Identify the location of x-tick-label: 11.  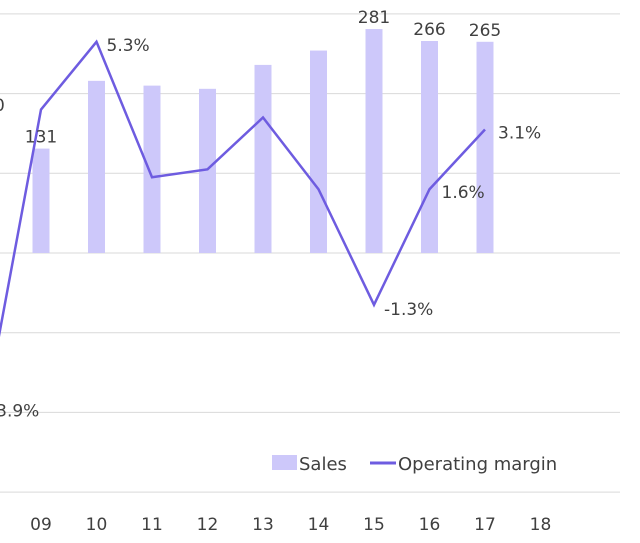
(152, 525).